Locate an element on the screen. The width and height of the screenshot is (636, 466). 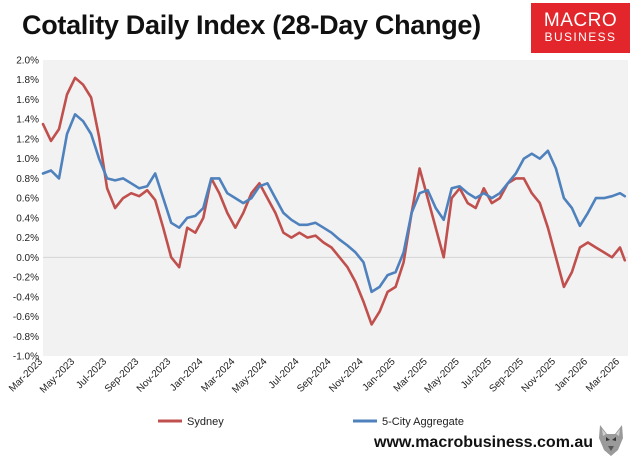
y-tick-label: 0.4% is located at coordinates (27, 218).